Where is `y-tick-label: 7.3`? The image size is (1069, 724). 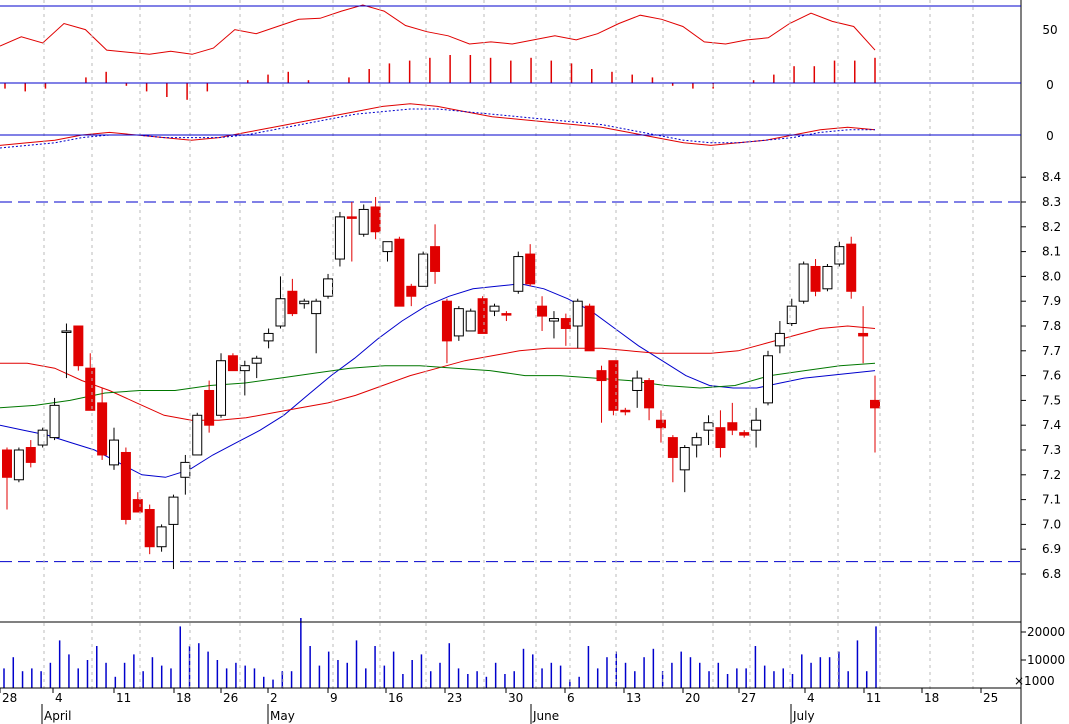
y-tick-label: 7.3 is located at coordinates (1051, 450).